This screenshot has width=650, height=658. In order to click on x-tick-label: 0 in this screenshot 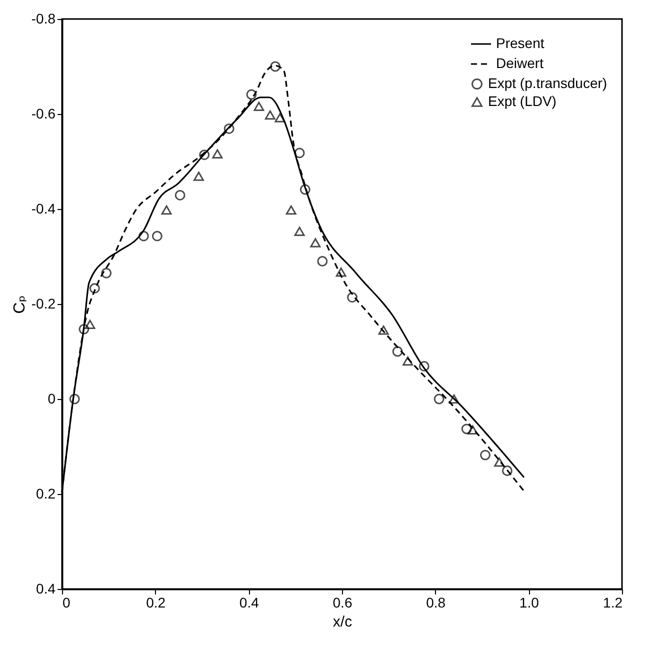, I will do `click(66, 602)`.